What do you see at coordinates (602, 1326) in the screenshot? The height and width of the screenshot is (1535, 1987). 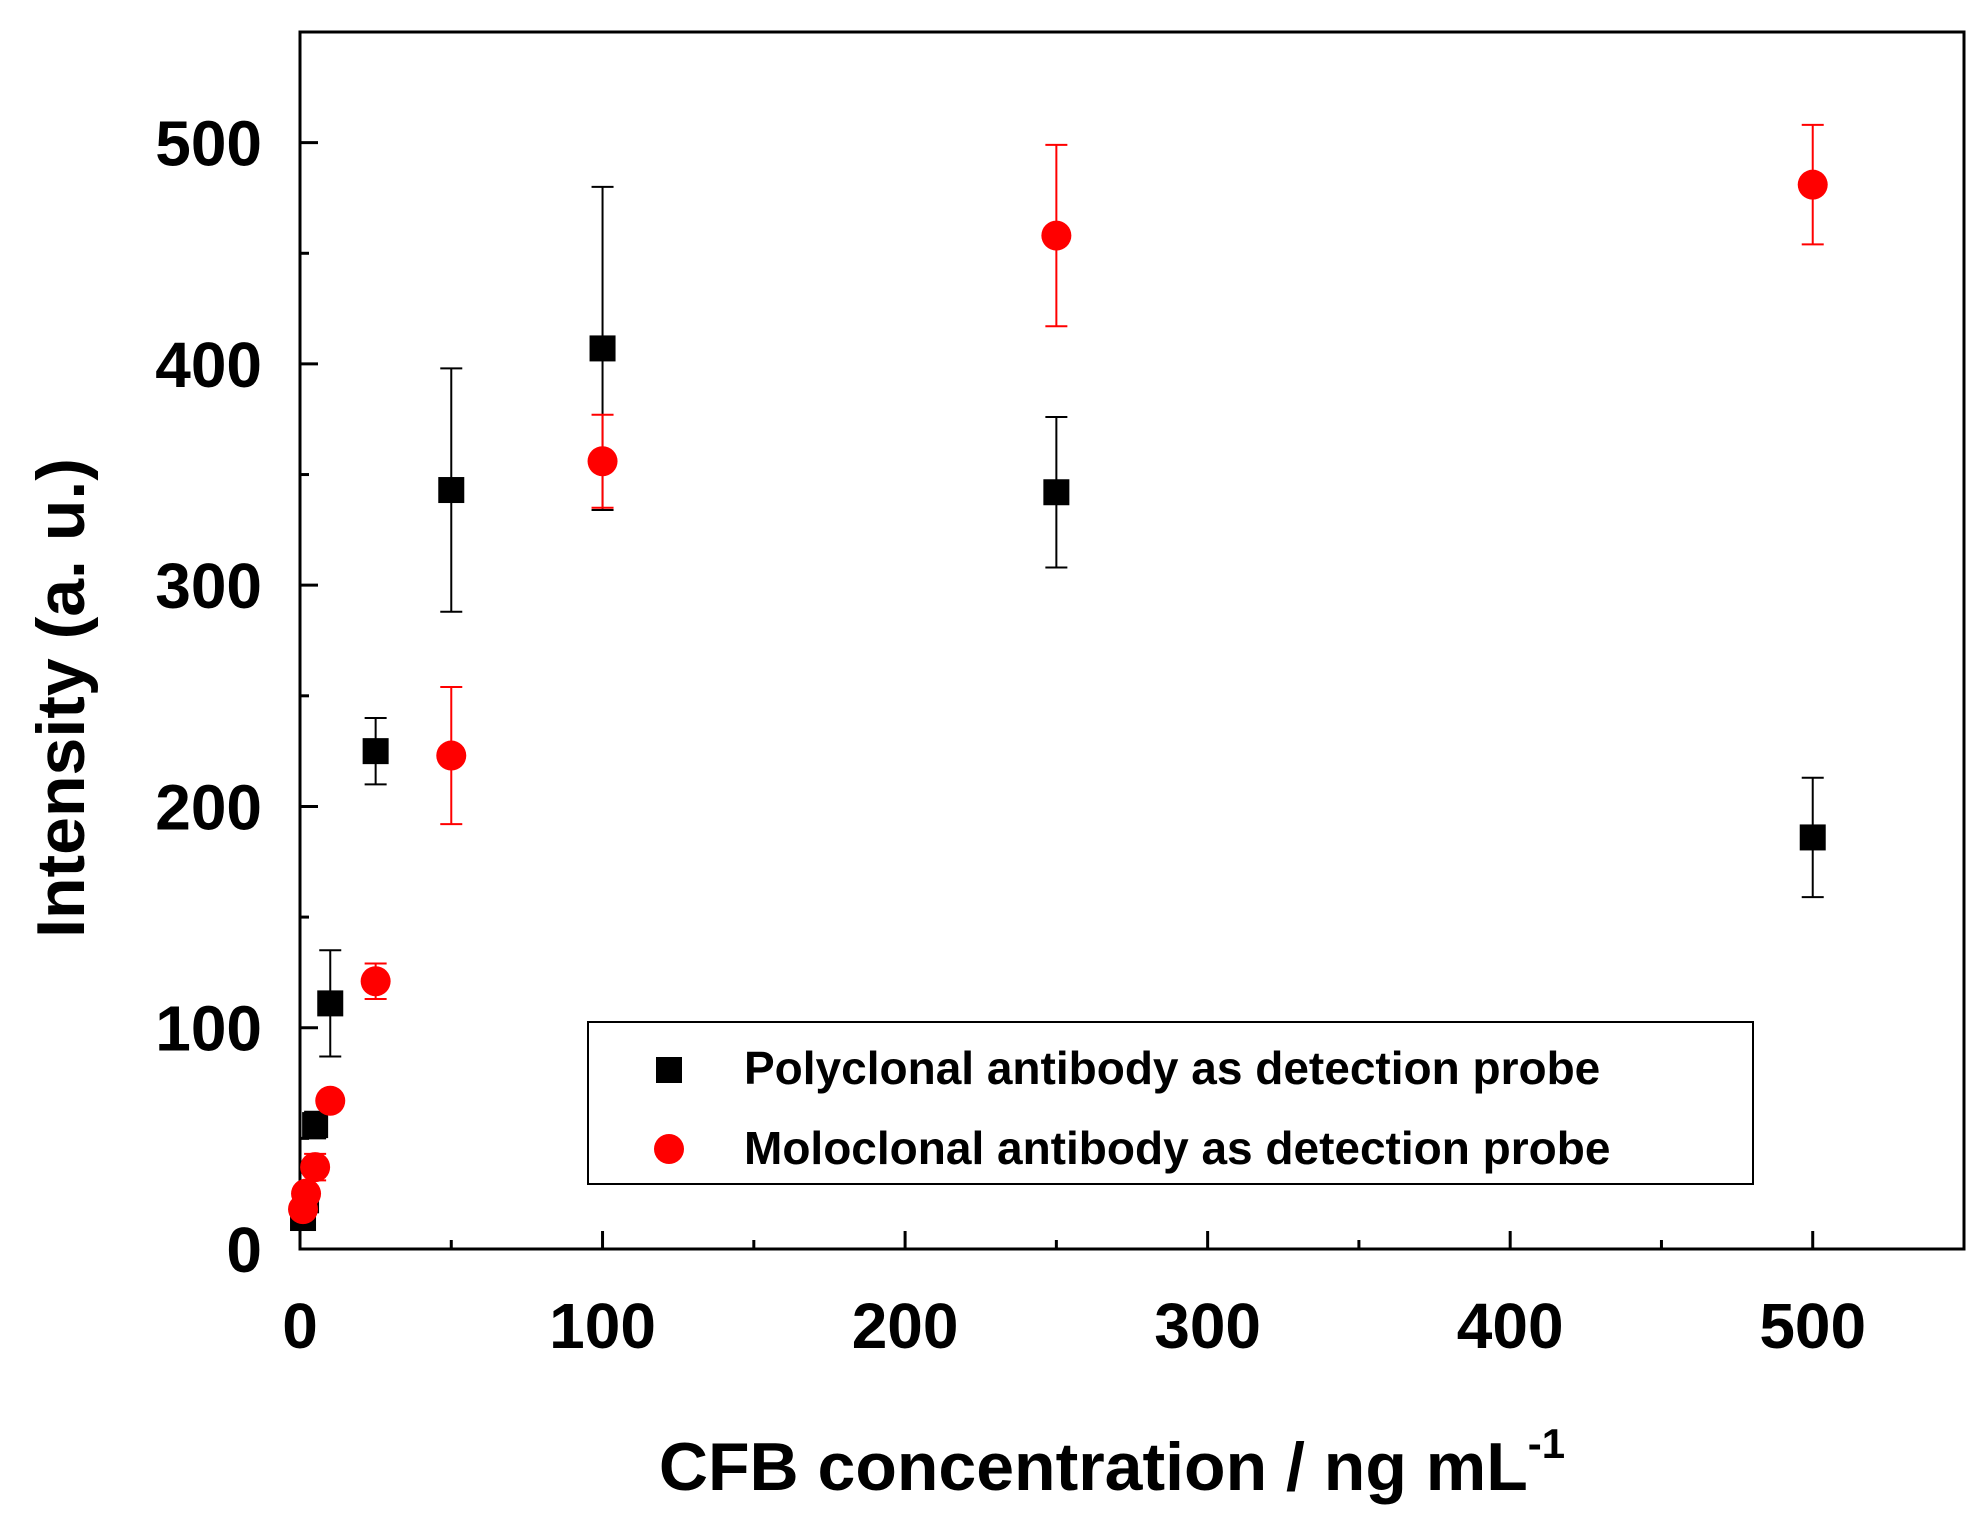 I see `x-tick-label: 100` at bounding box center [602, 1326].